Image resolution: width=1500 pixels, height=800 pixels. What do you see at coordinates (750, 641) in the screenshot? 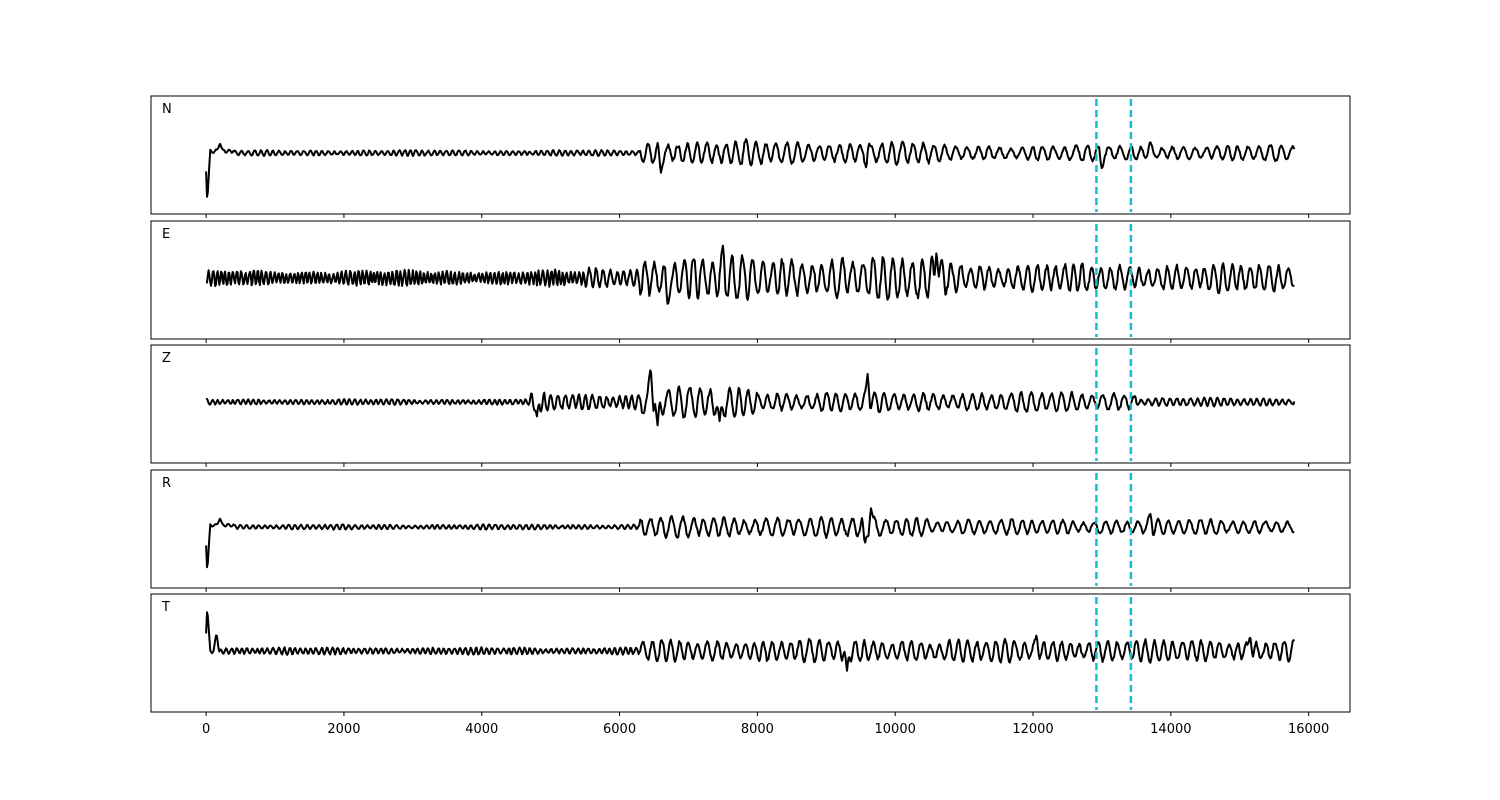
I see `trace-line-t` at bounding box center [750, 641].